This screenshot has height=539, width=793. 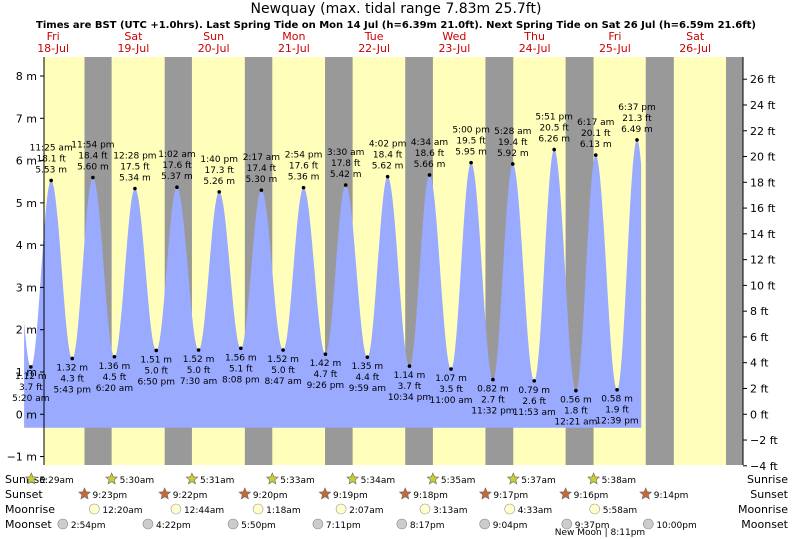 What do you see at coordinates (93, 167) in the screenshot?
I see `high-tide-m: 5.60 m` at bounding box center [93, 167].